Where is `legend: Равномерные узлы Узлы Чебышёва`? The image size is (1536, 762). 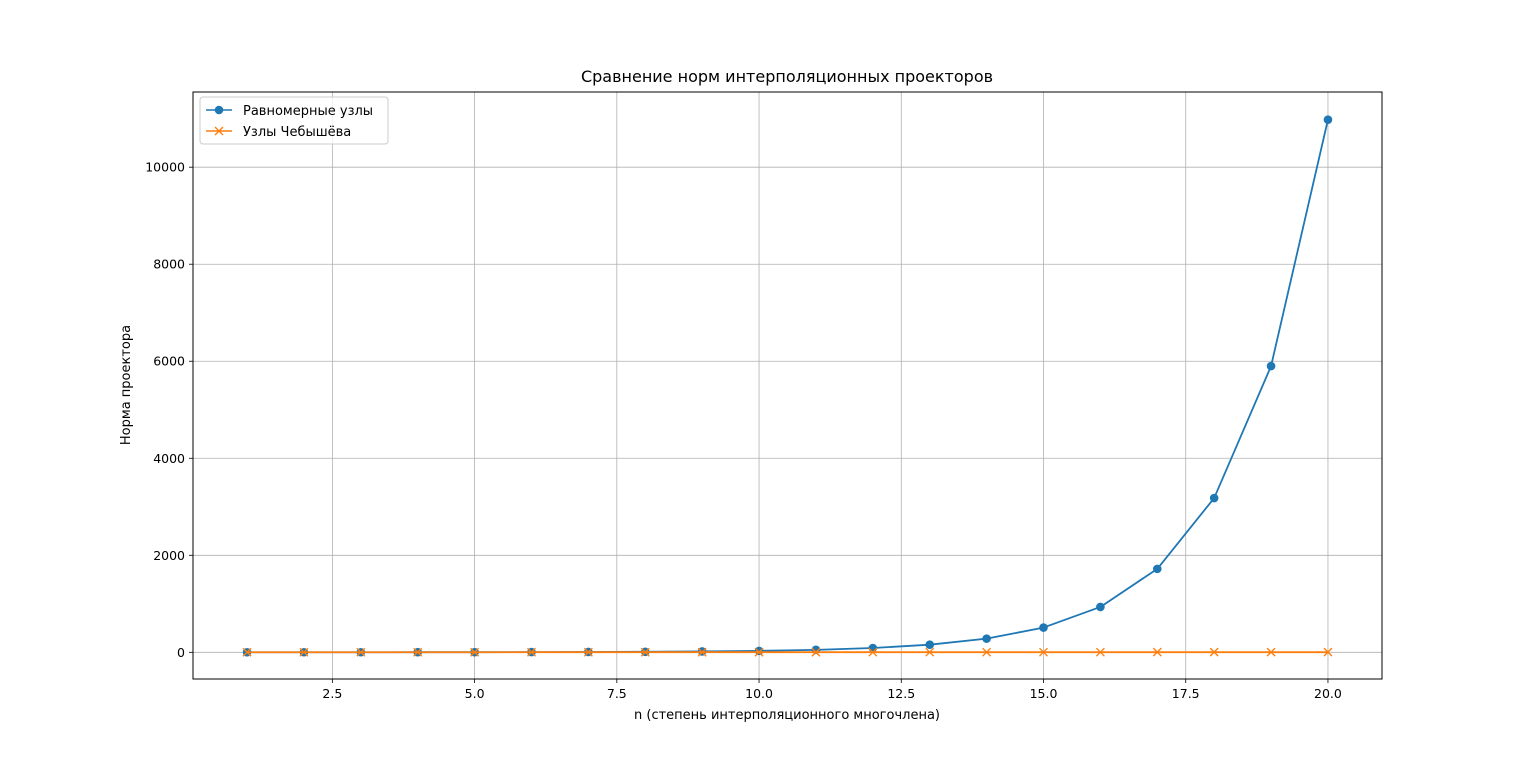
legend: Равномерные узлы Узлы Чебышёва is located at coordinates (294, 120).